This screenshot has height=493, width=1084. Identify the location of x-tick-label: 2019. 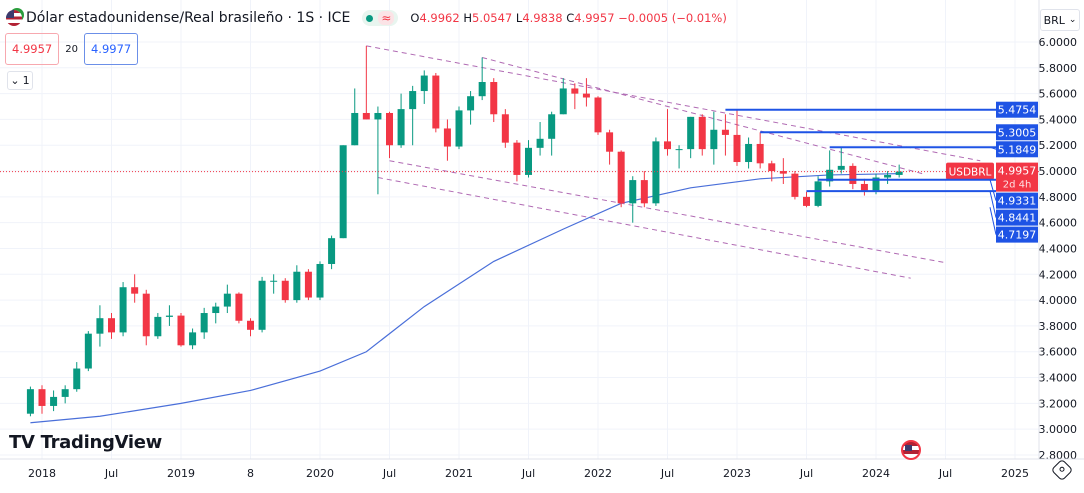
(181, 473).